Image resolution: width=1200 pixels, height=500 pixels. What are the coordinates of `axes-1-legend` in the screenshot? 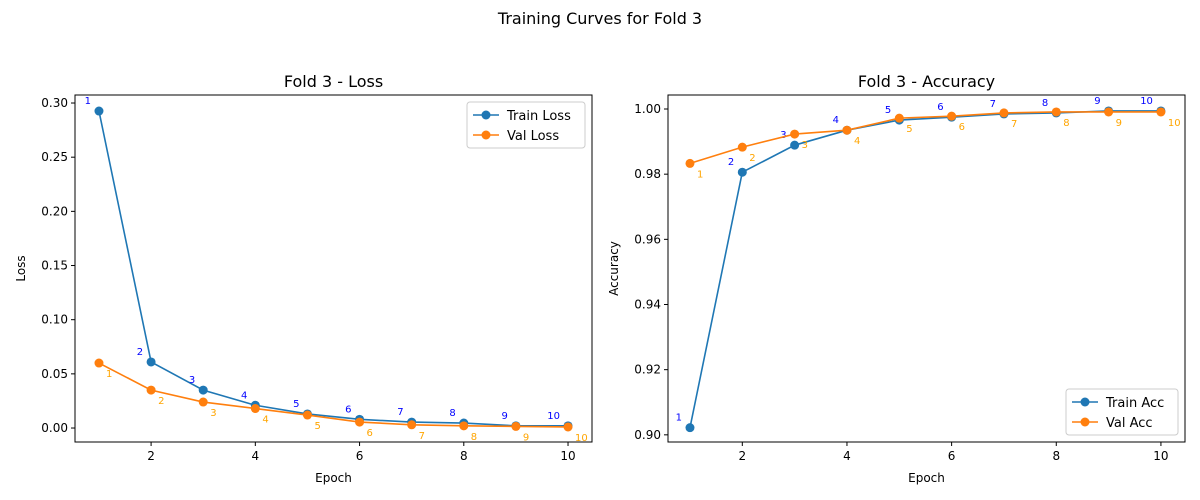 It's located at (526, 125).